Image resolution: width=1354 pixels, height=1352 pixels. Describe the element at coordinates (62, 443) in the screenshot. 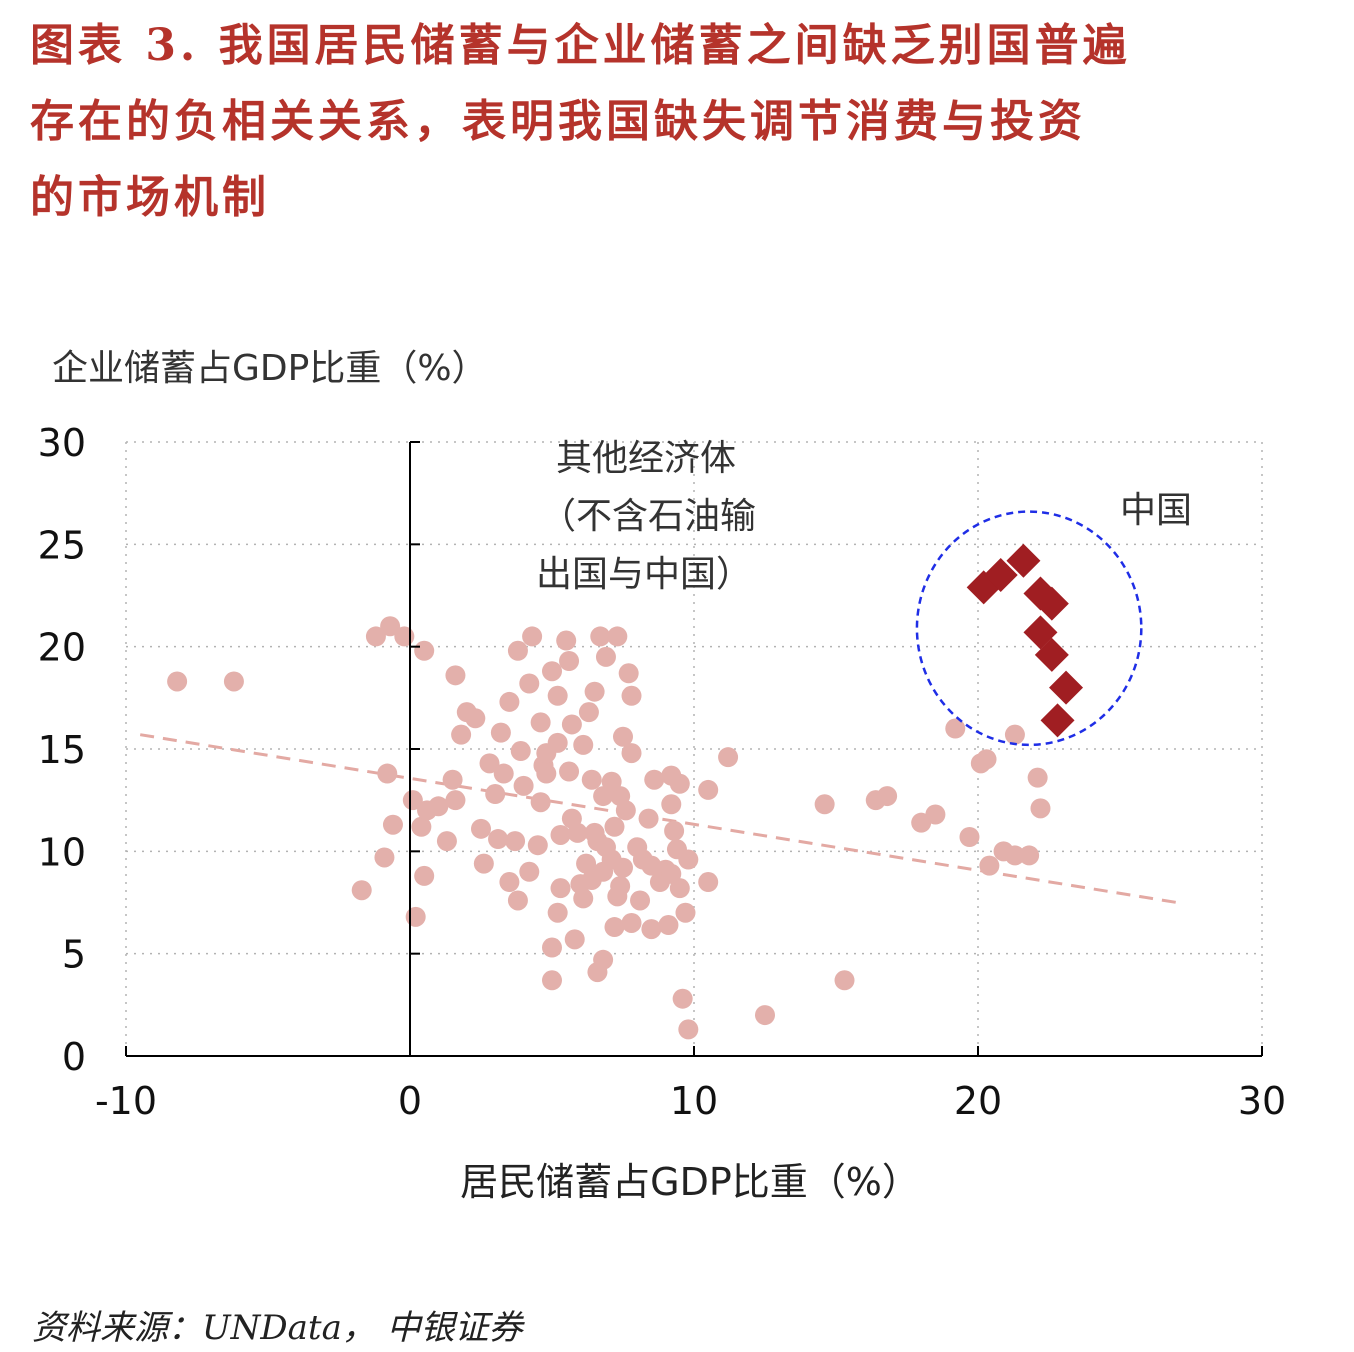

I see `y-tick-label-30: 30` at that location.